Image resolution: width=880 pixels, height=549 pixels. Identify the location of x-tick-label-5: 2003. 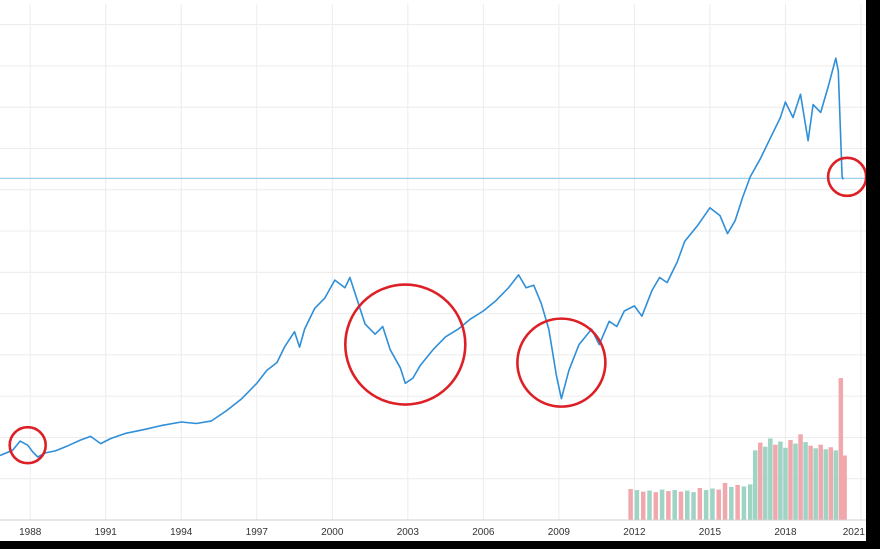
(408, 532).